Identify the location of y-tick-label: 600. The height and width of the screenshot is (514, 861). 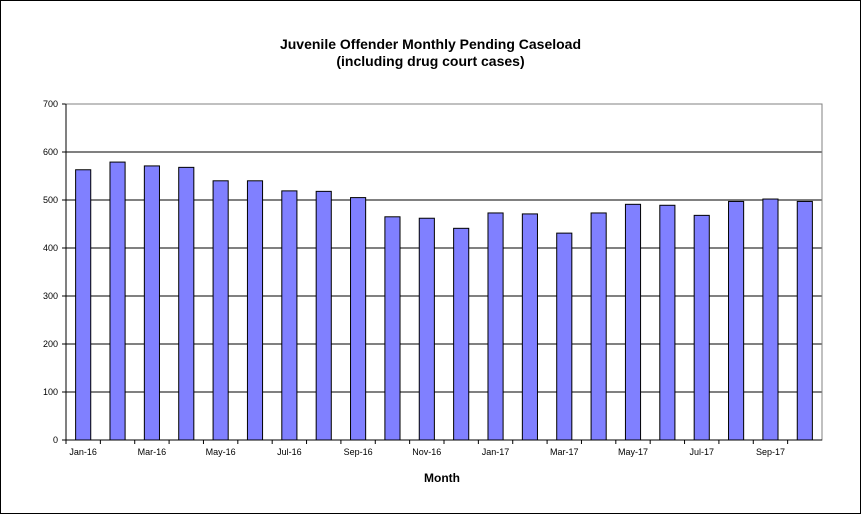
(50, 152).